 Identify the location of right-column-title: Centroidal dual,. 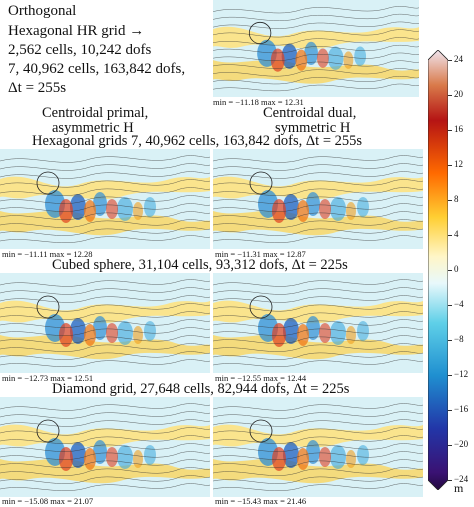
(310, 113).